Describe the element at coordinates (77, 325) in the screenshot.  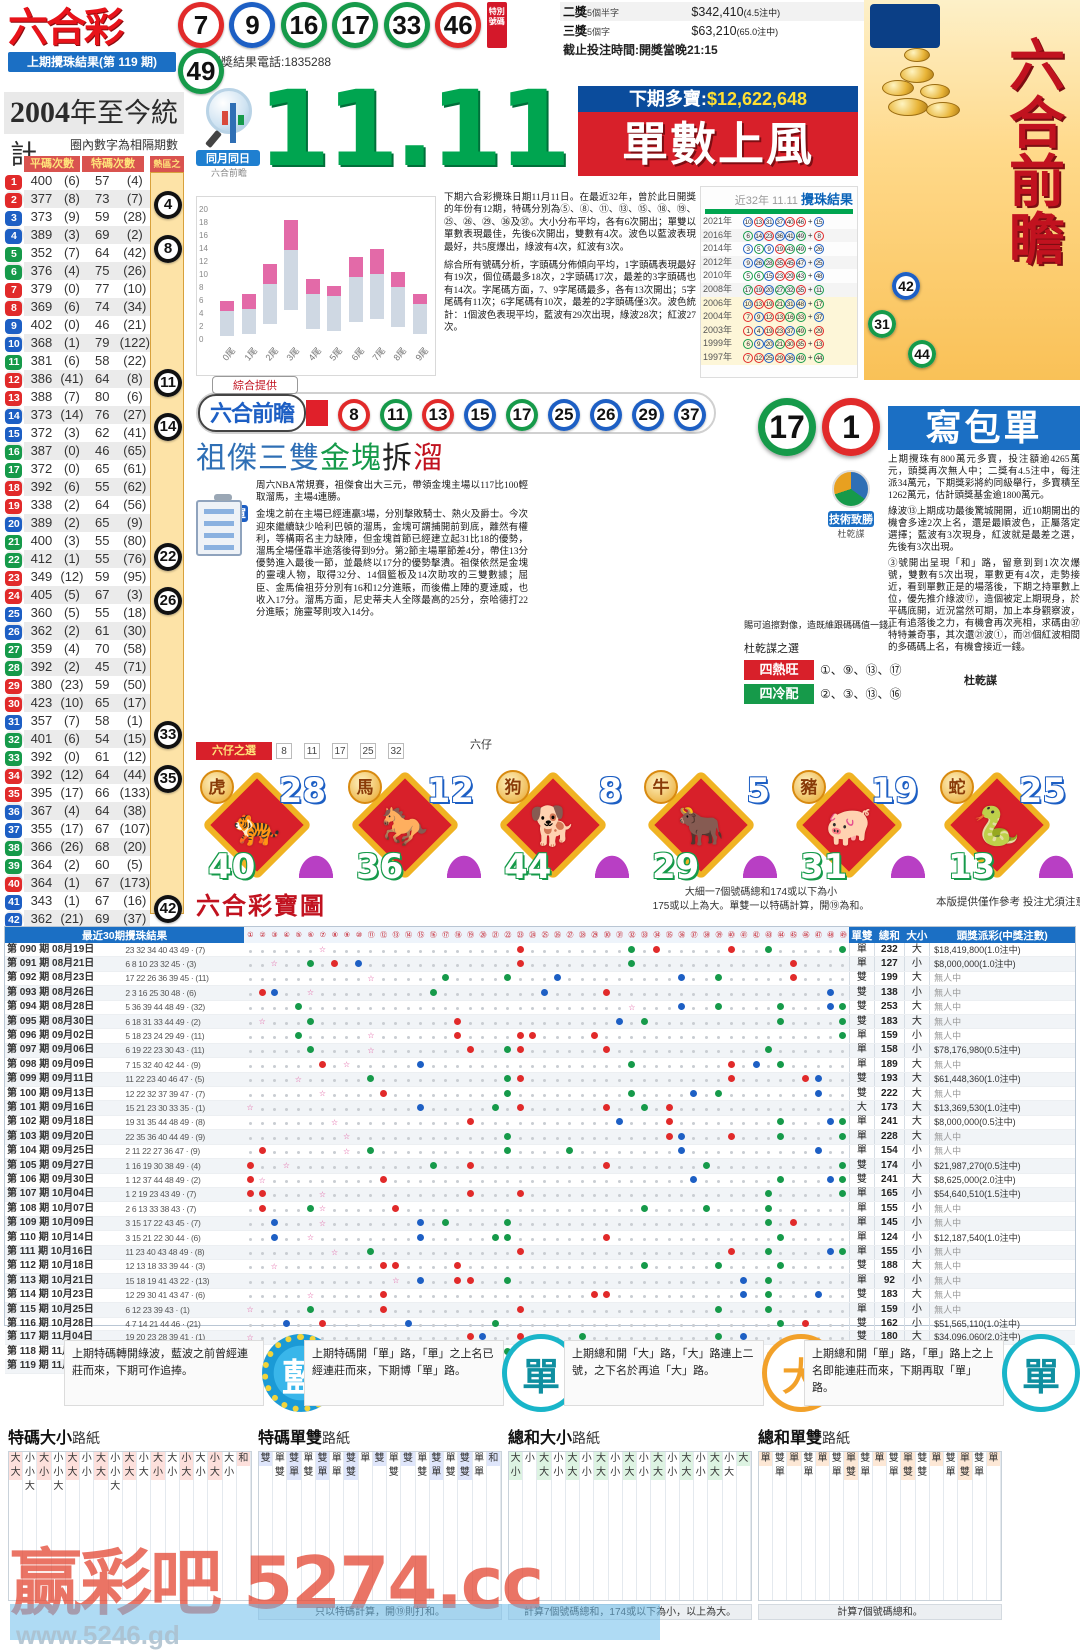
I see `stats-row: 9 402 (0) 46 (21)` at that location.